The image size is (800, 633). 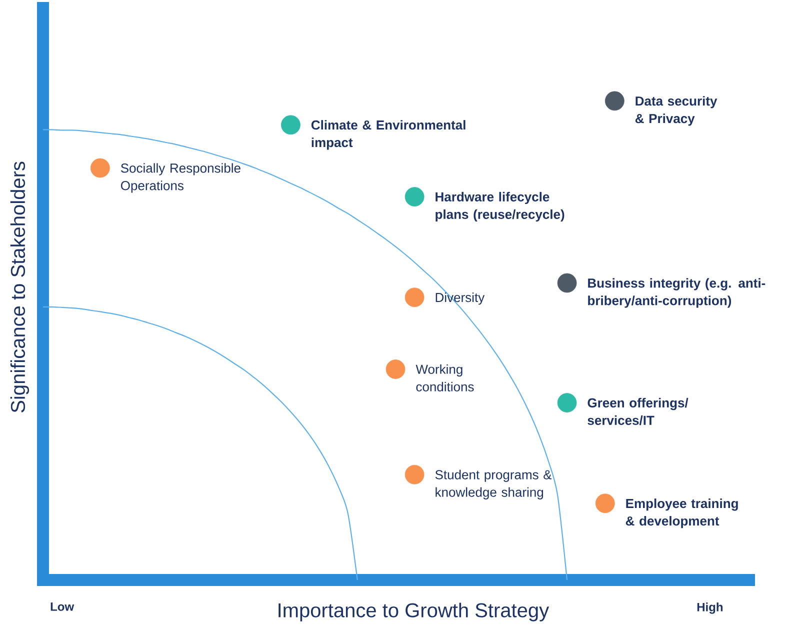 What do you see at coordinates (710, 608) in the screenshot?
I see `x-tick-label: High` at bounding box center [710, 608].